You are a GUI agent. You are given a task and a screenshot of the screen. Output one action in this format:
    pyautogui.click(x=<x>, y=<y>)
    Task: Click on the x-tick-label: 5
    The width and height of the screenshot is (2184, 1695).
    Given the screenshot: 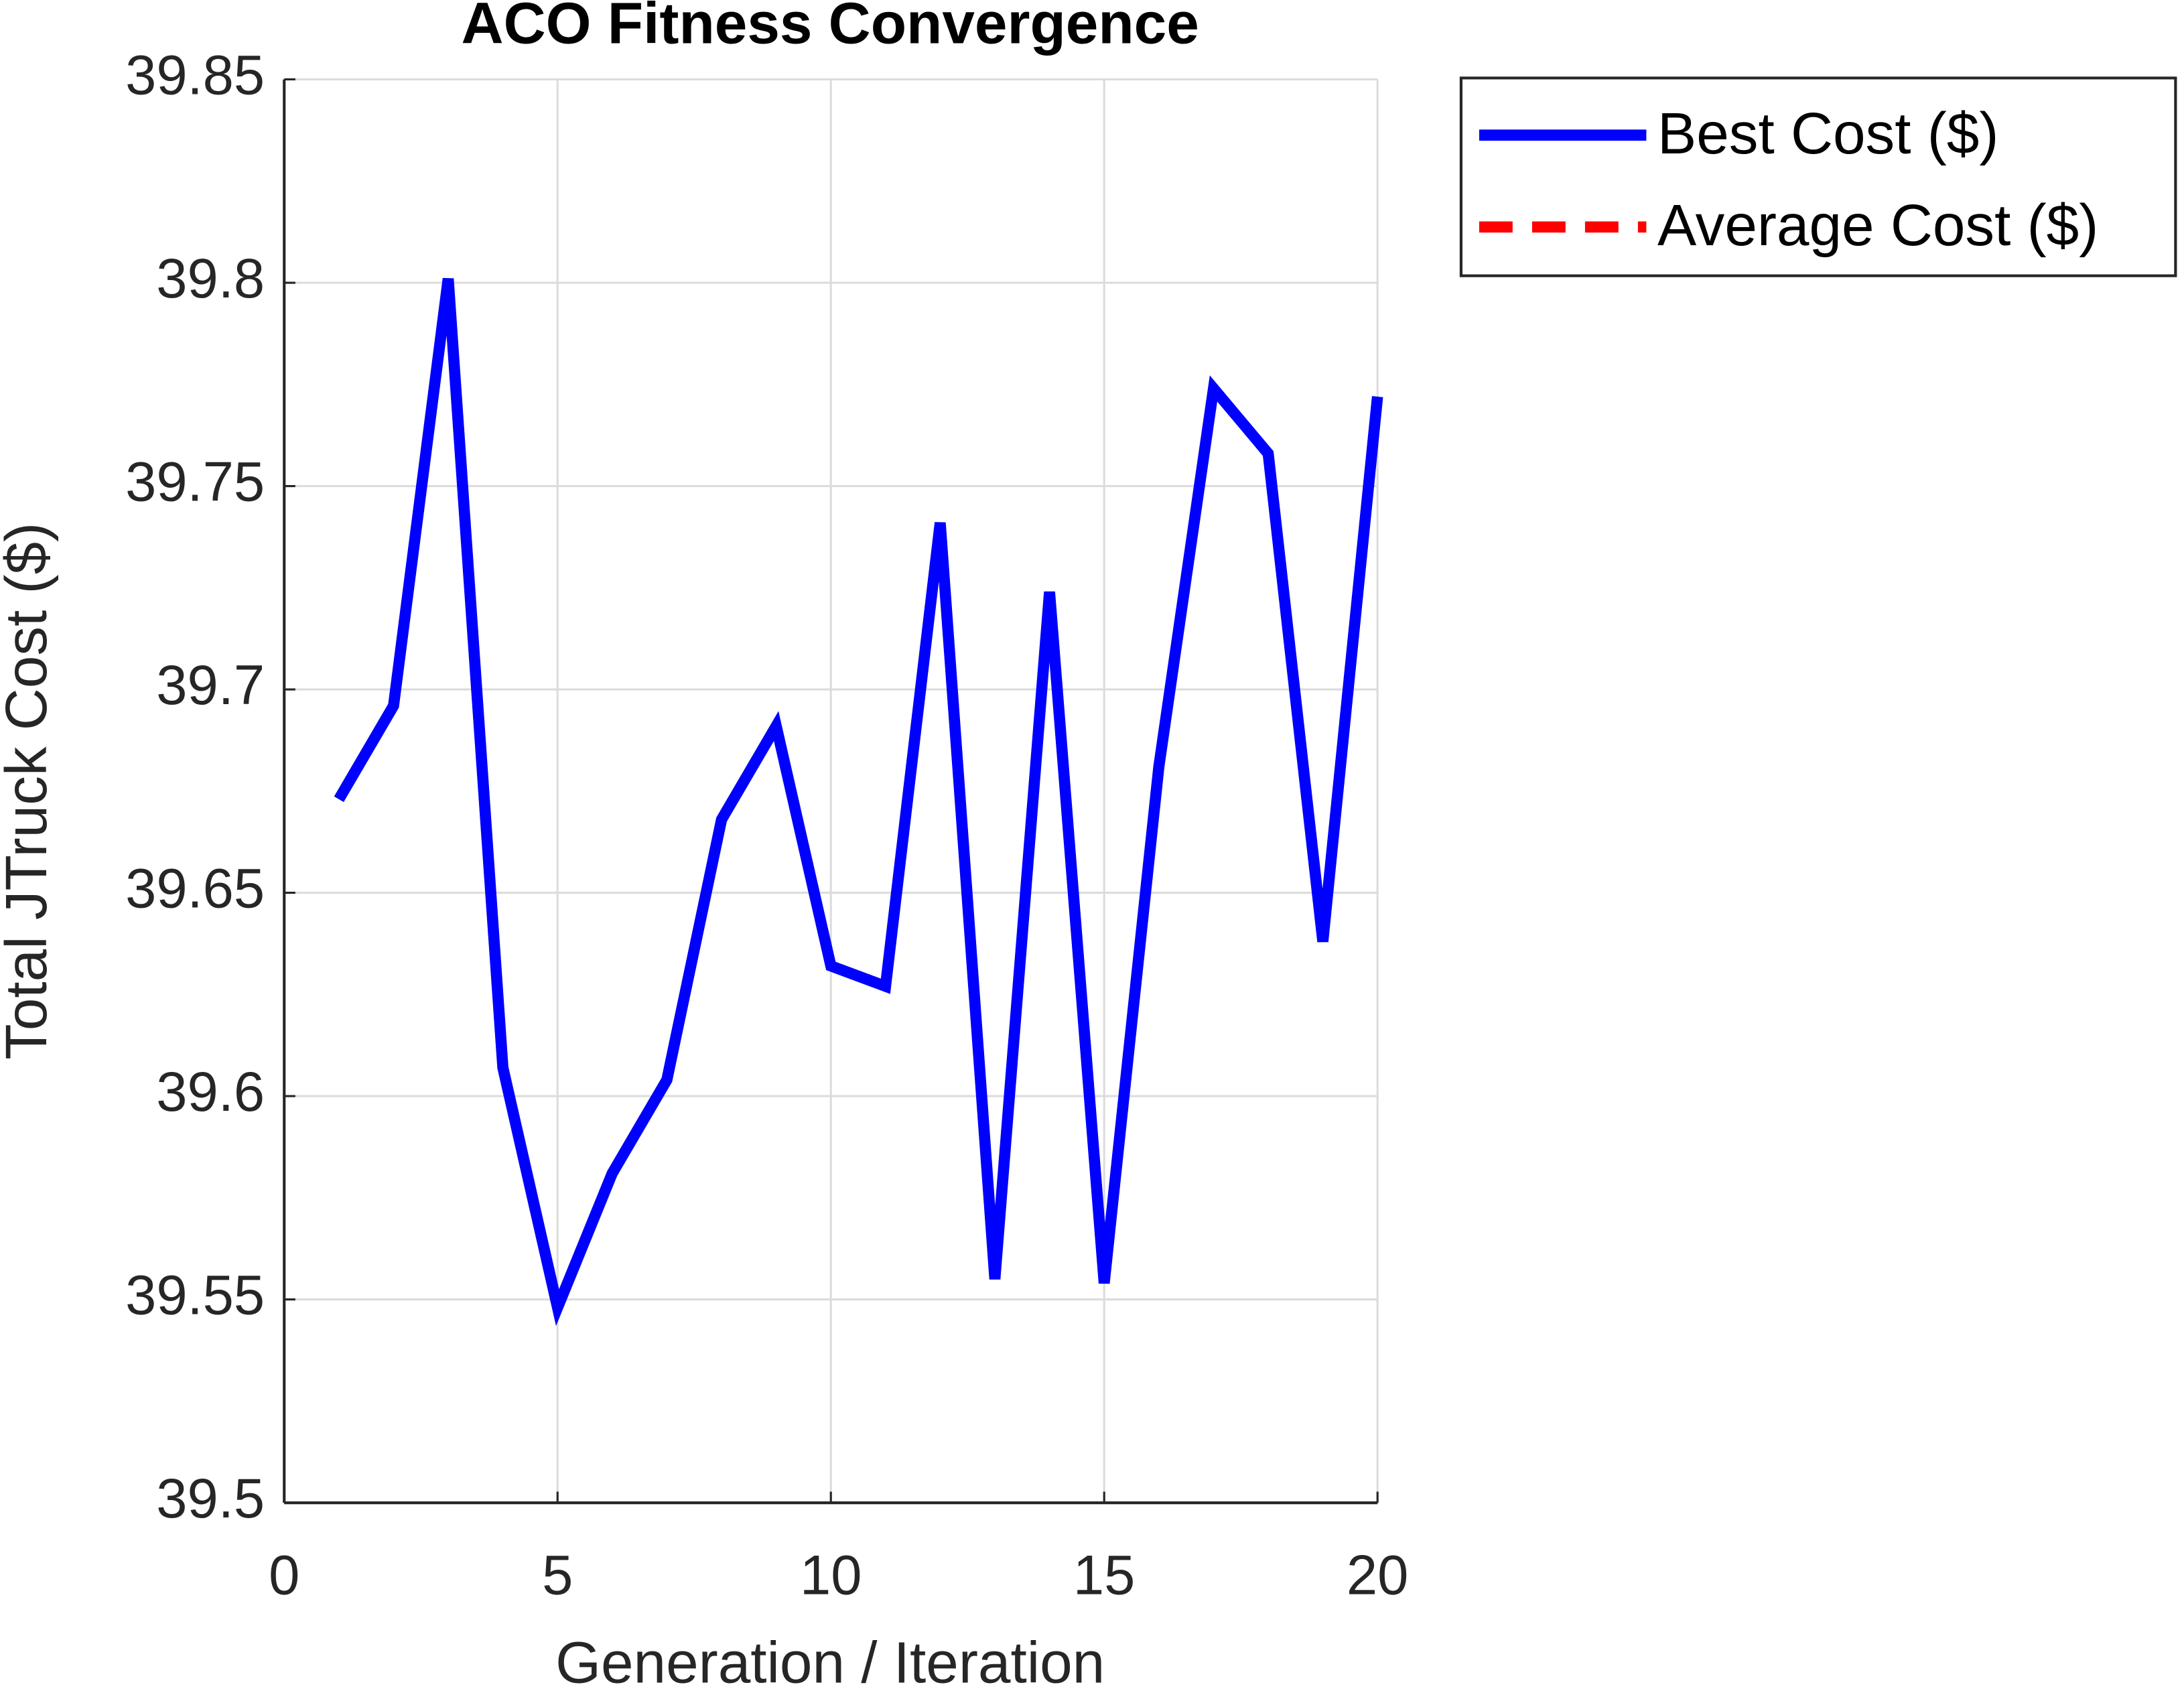 What is the action you would take?
    pyautogui.click(x=557, y=1575)
    